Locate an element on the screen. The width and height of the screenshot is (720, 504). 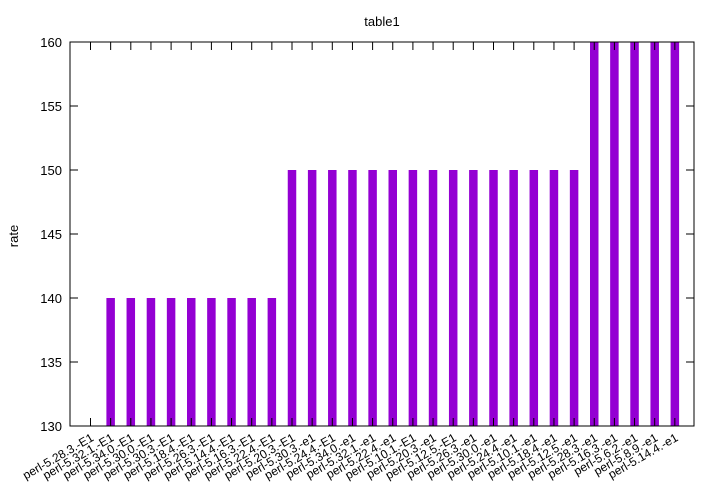
y-tick-label: 150 is located at coordinates (51, 170).